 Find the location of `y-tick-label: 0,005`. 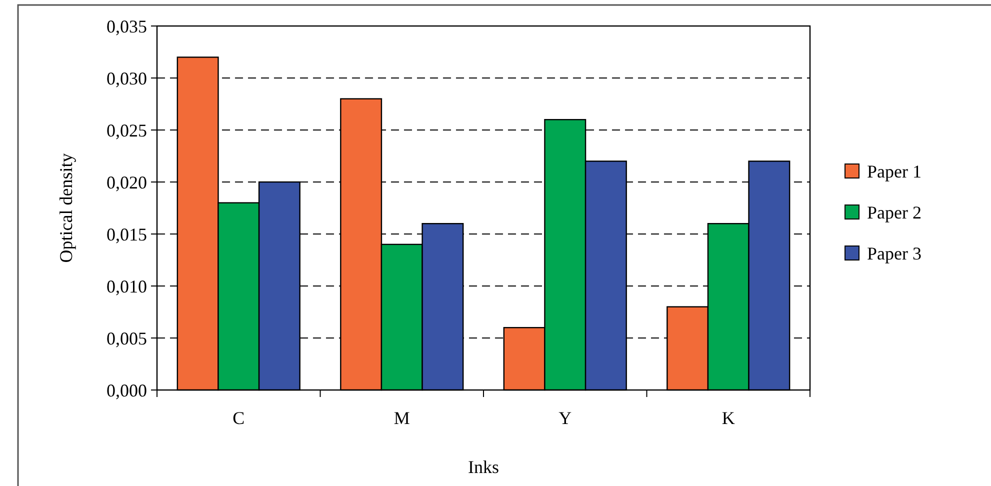

y-tick-label: 0,005 is located at coordinates (126, 338).